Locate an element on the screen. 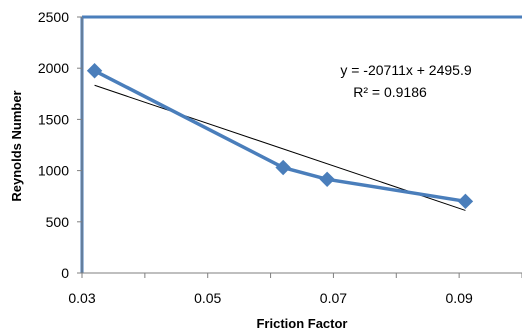  y-tick-label: 1500 is located at coordinates (53, 119).